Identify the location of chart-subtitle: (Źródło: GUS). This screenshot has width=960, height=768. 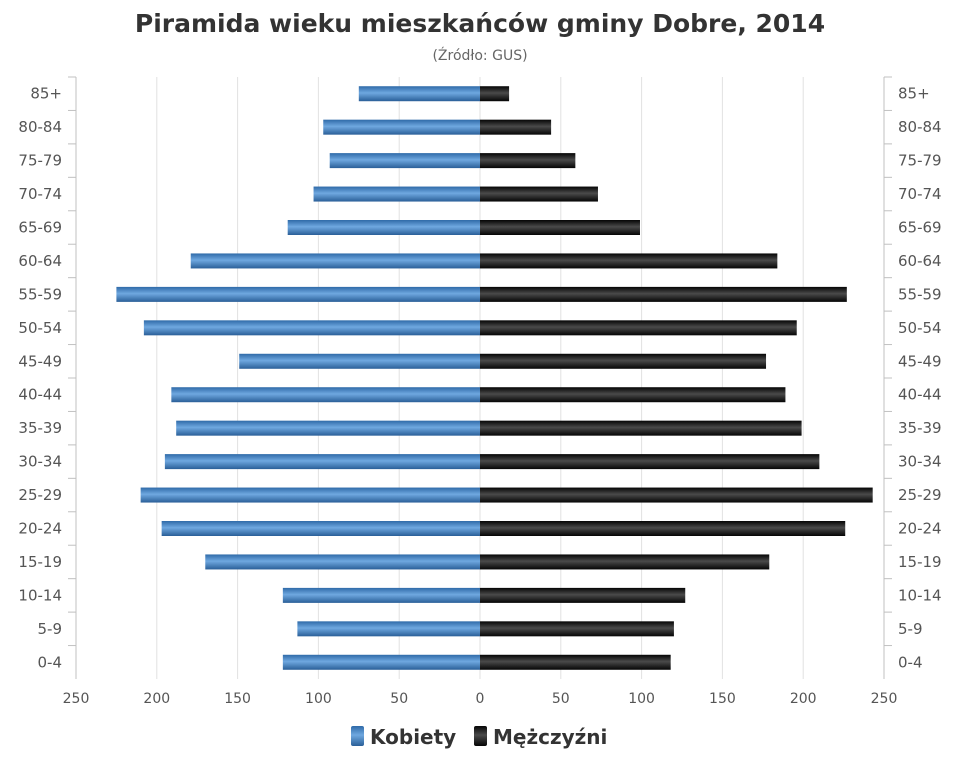
(479, 55).